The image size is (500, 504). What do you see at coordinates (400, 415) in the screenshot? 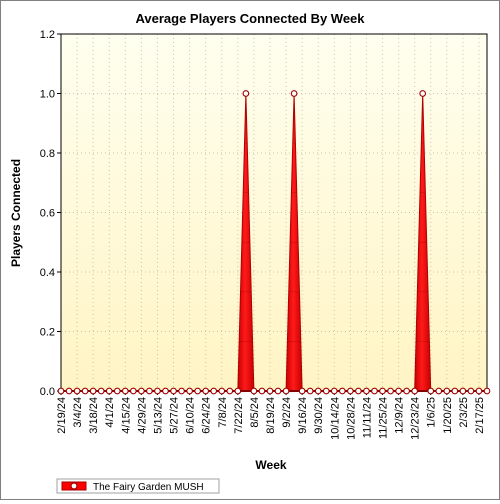
I see `x-tick-label: 12/9/24` at bounding box center [400, 415].